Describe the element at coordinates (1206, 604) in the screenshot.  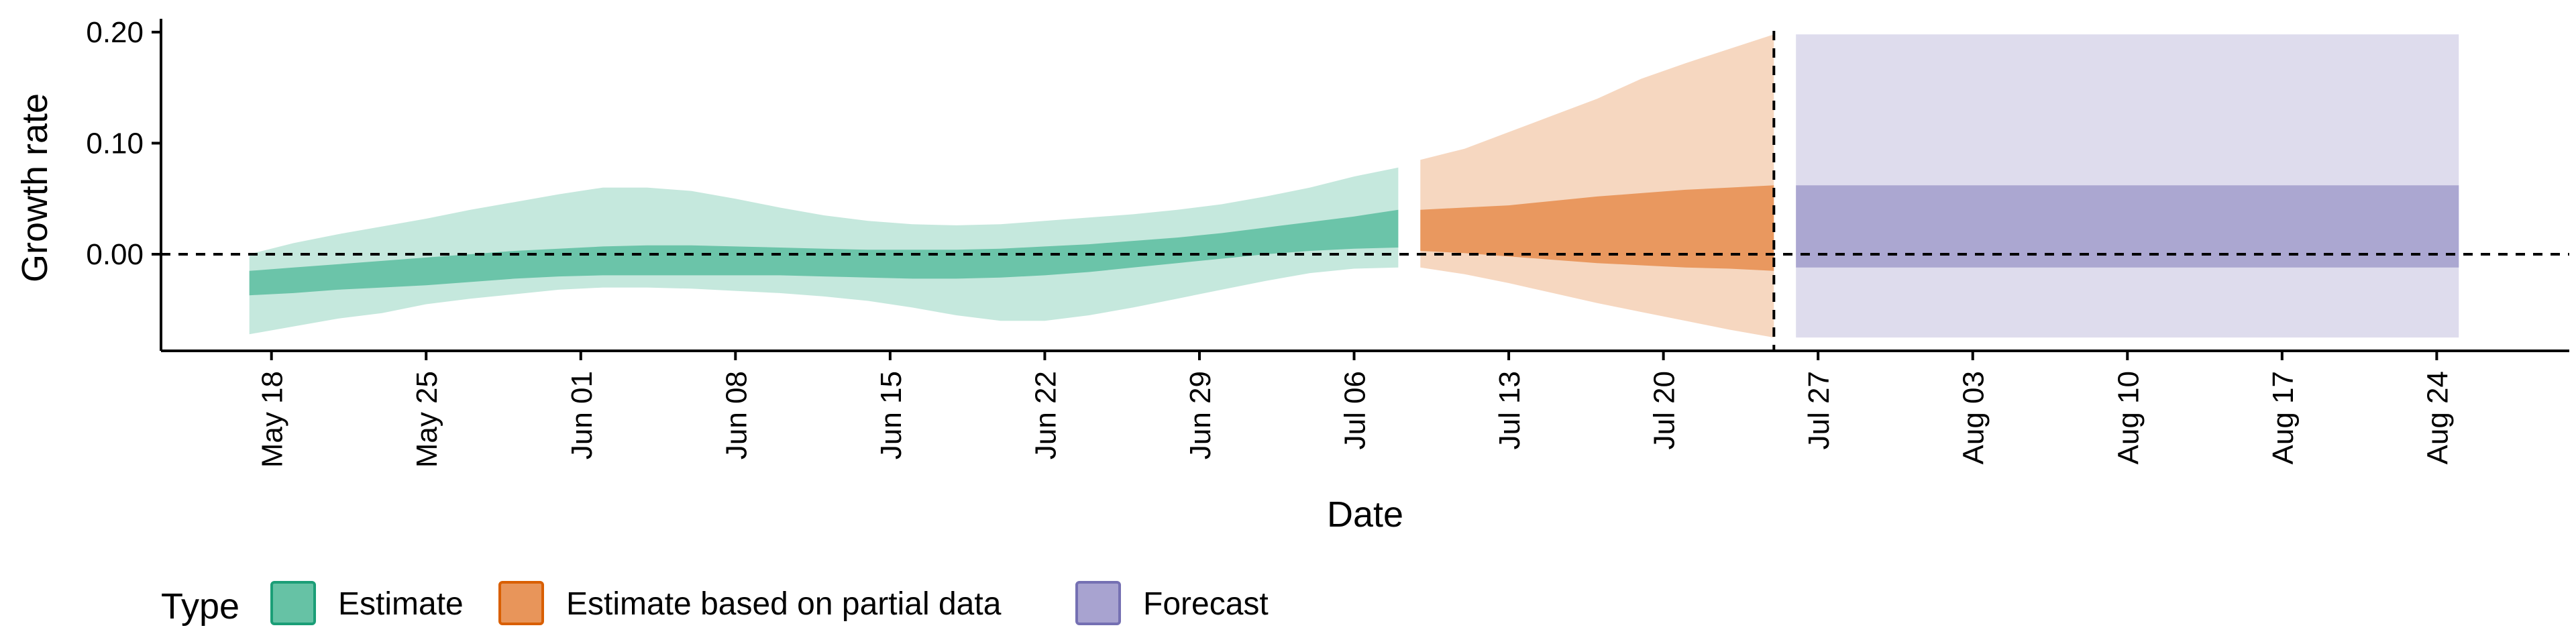
I see `legend-label-forecast: Forecast` at that location.